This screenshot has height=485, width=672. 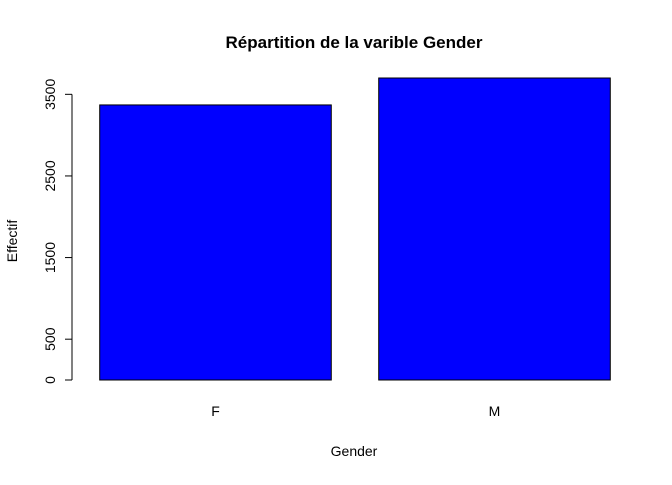 What do you see at coordinates (12, 241) in the screenshot?
I see `y-axis-title: Effectif` at bounding box center [12, 241].